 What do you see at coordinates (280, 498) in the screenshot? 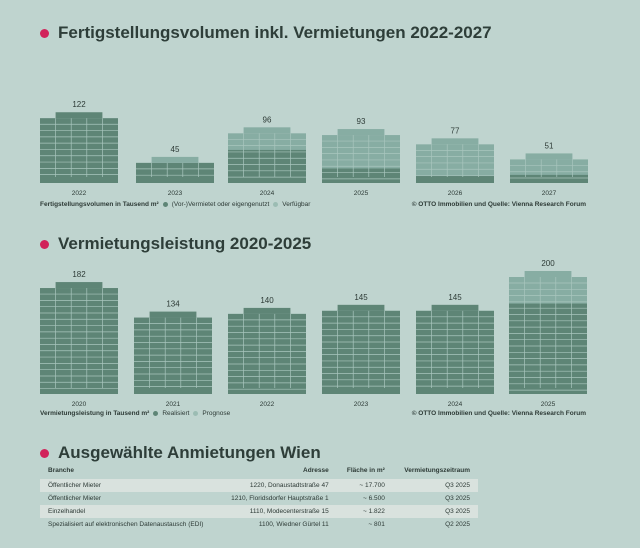
I see `cell: 1210, Floridsdorfer Hauptstraße 1` at bounding box center [280, 498].